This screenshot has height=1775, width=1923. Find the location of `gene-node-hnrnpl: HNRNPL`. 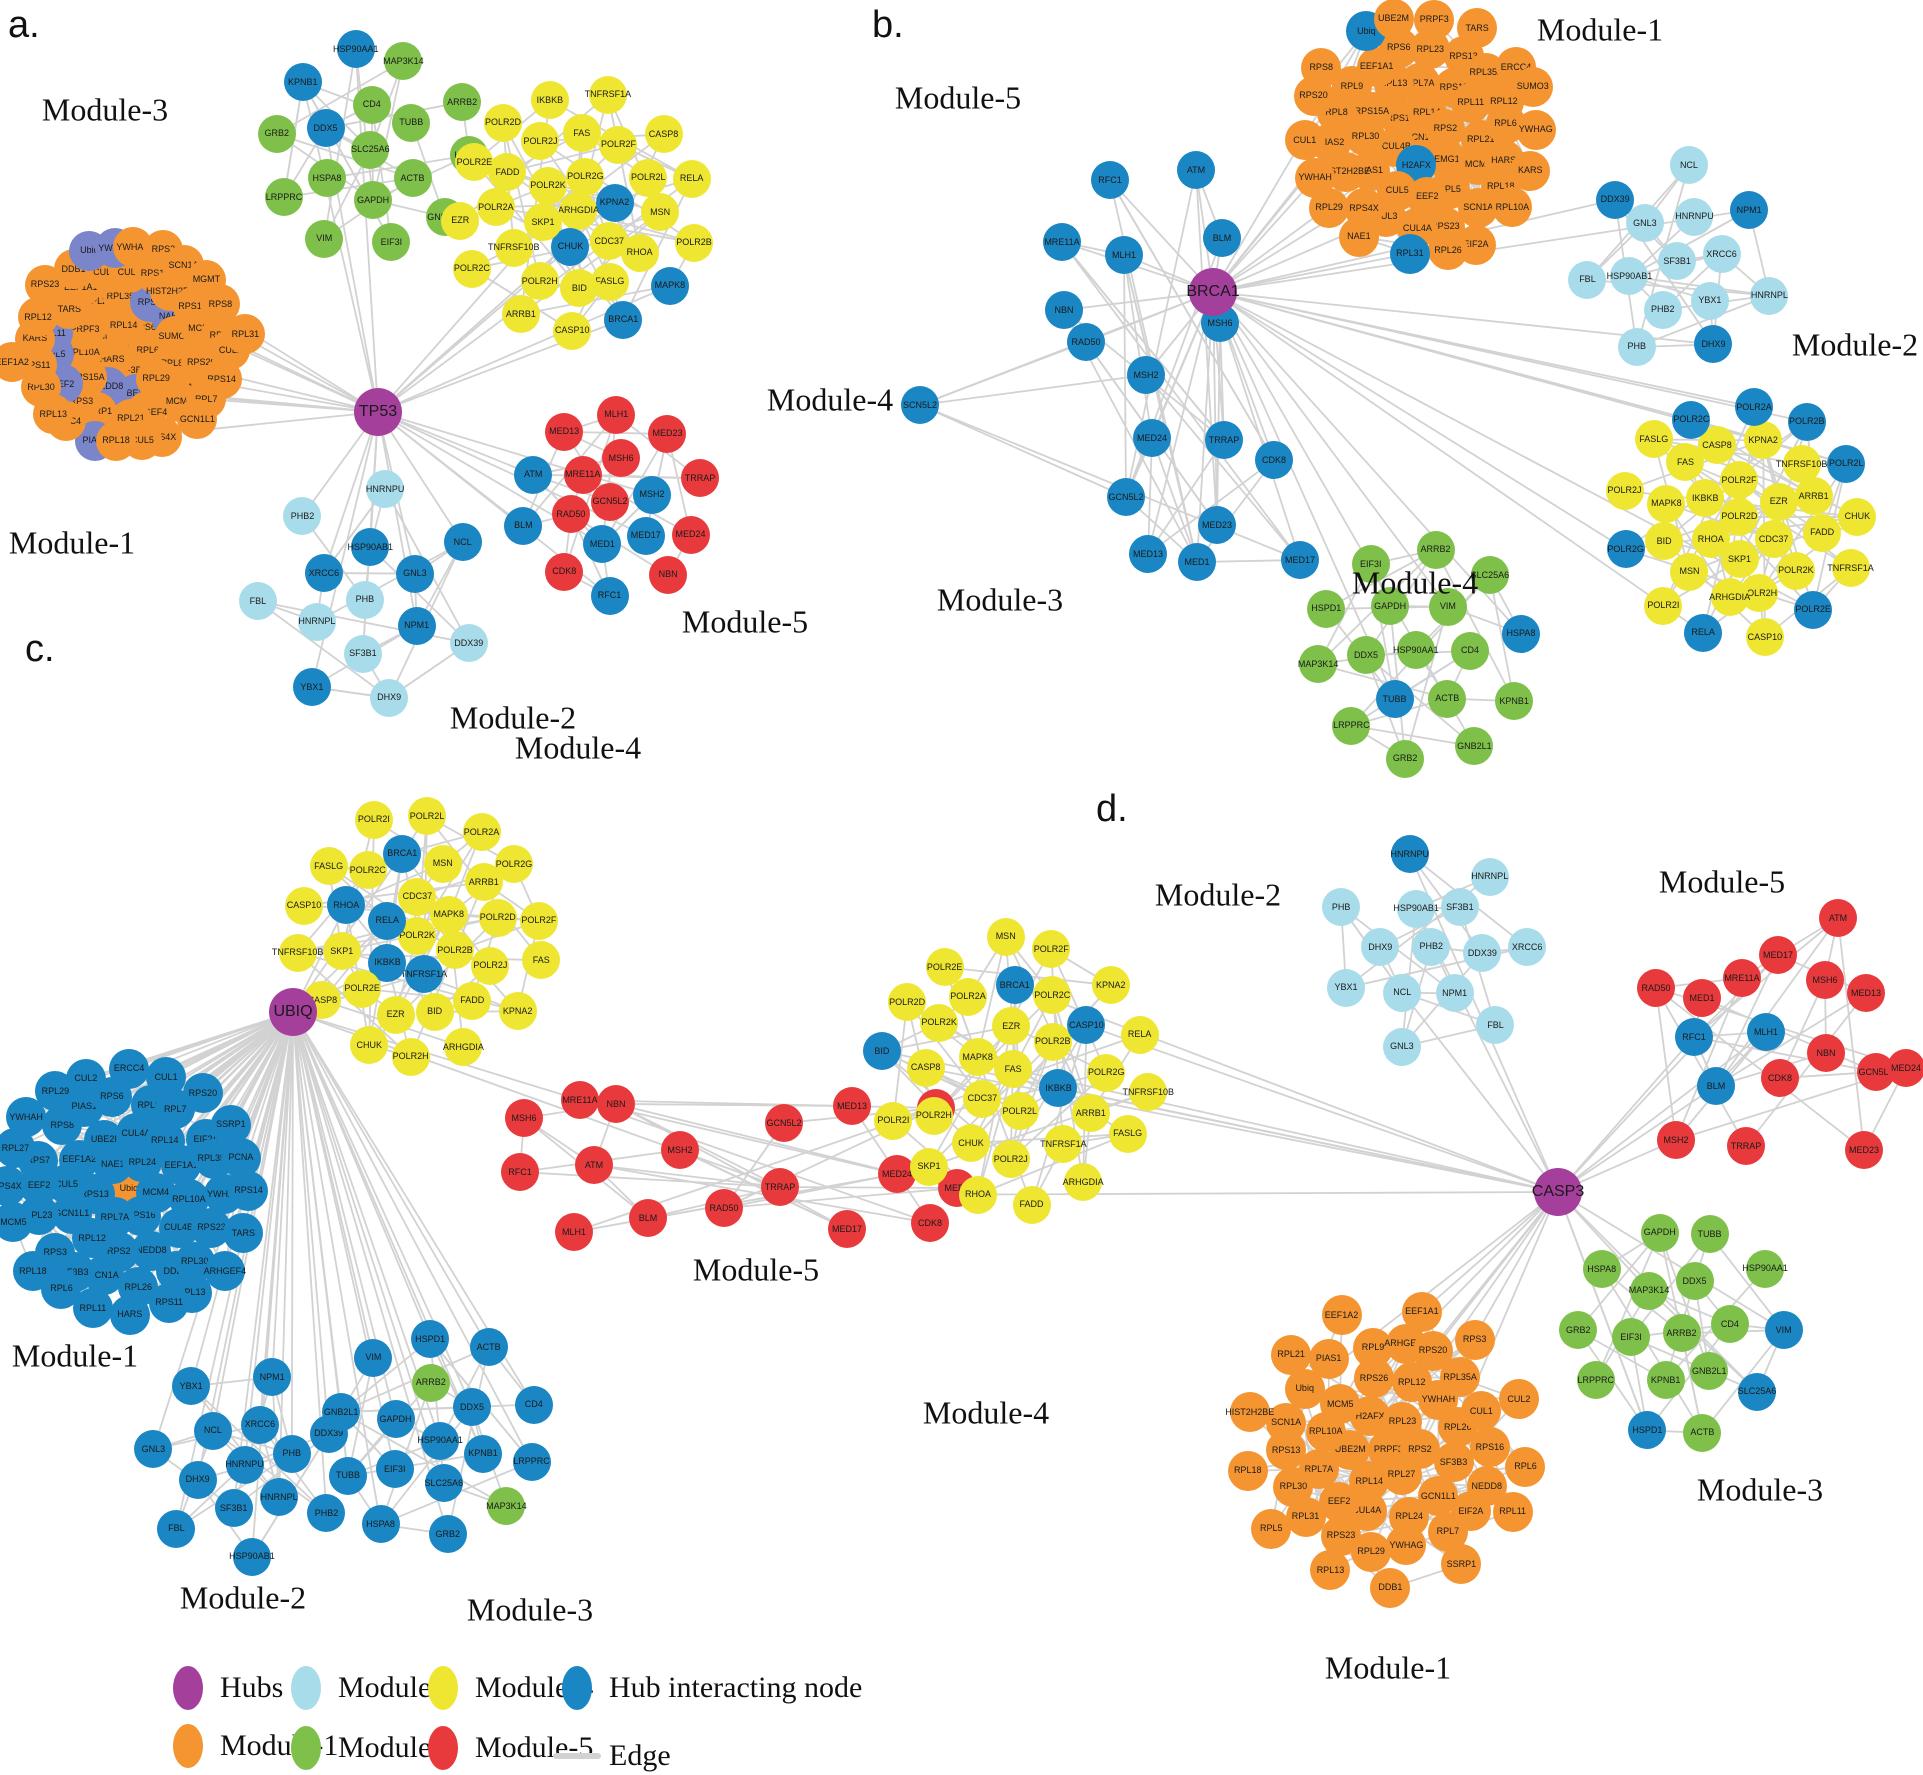

gene-node-hnrnpl: HNRNPL is located at coordinates (1489, 876).